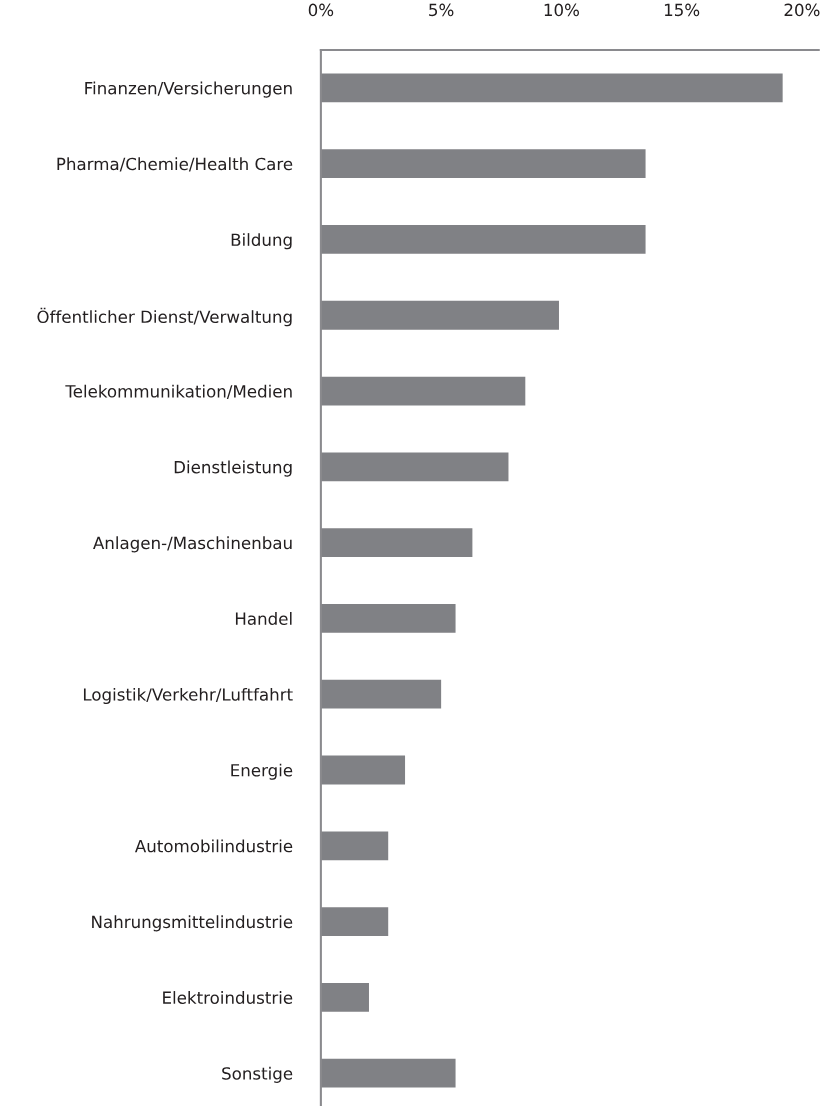  I want to click on y-tick-label: Bildung, so click(261, 241).